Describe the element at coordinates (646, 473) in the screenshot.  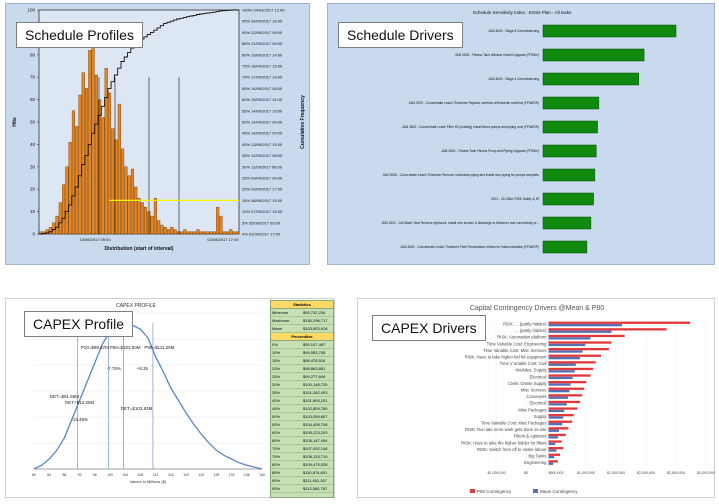
I see `x-tick-label: $2,000,000` at that location.